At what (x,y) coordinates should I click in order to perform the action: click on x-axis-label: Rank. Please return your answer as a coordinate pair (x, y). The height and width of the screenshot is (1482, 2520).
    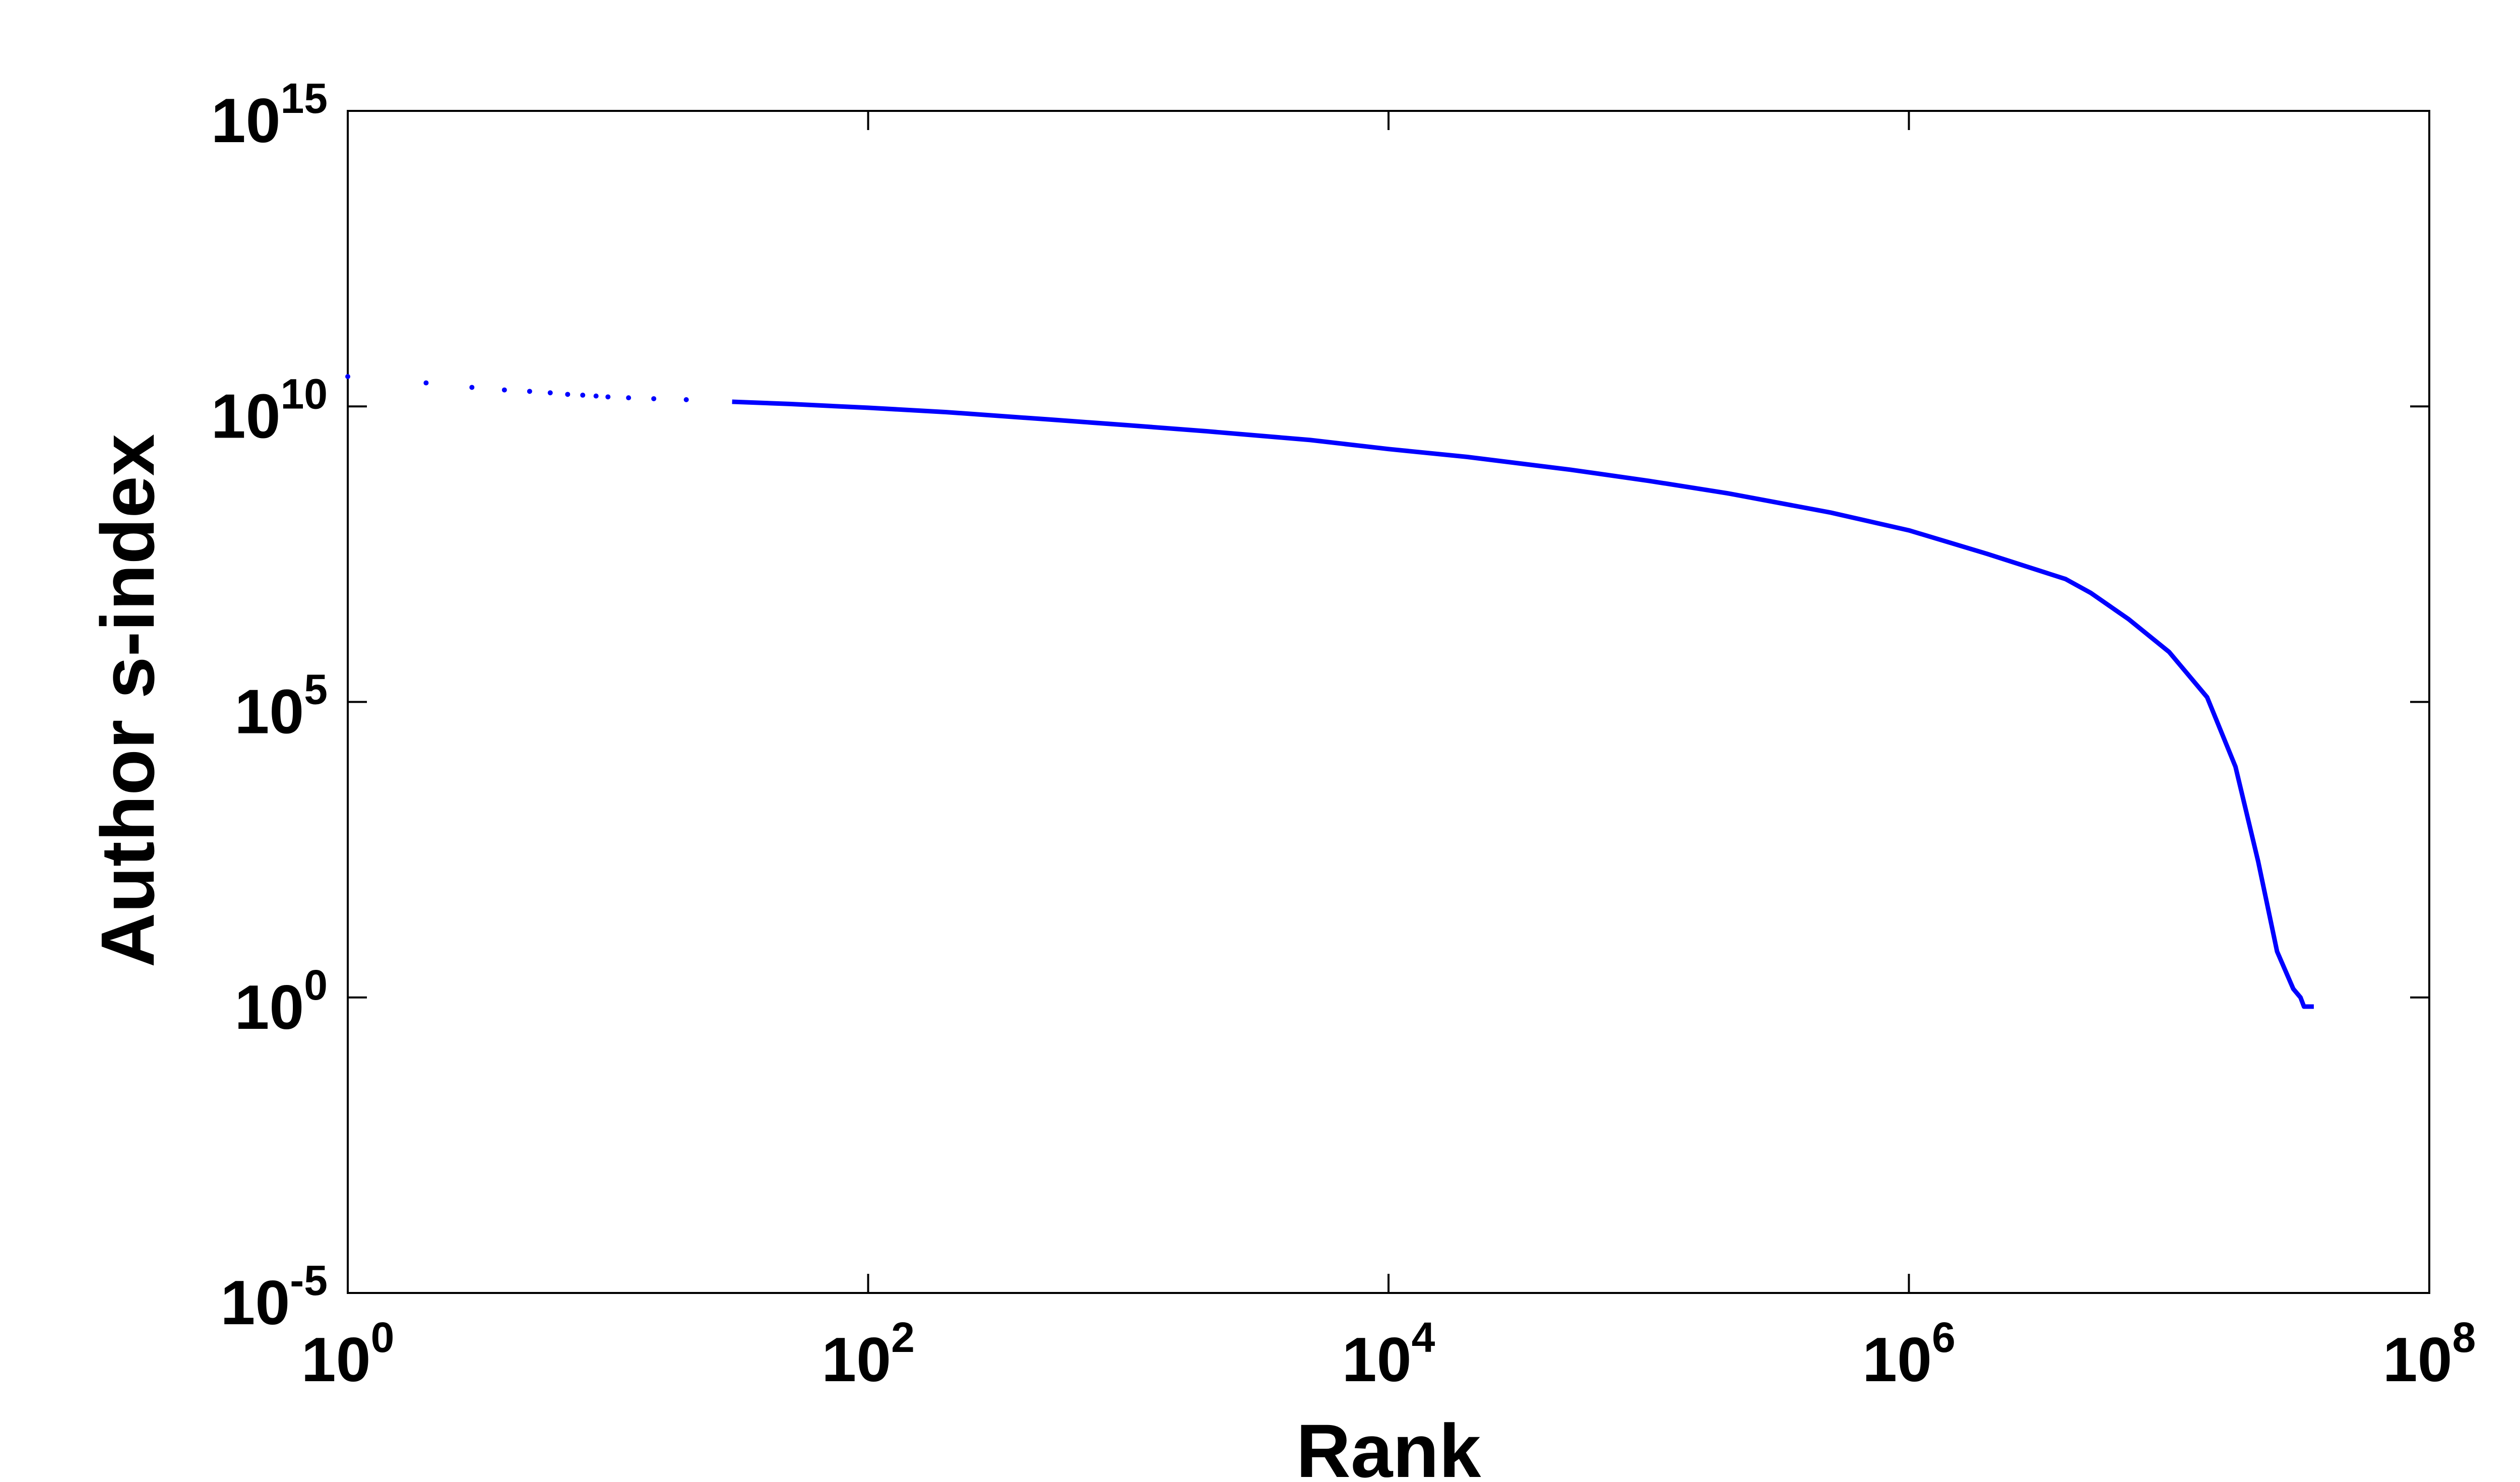
    Looking at the image, I should click on (1388, 1444).